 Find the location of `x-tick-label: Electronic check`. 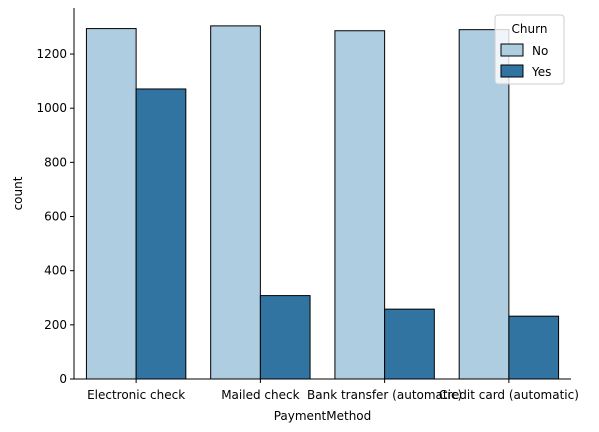

x-tick-label: Electronic check is located at coordinates (136, 395).